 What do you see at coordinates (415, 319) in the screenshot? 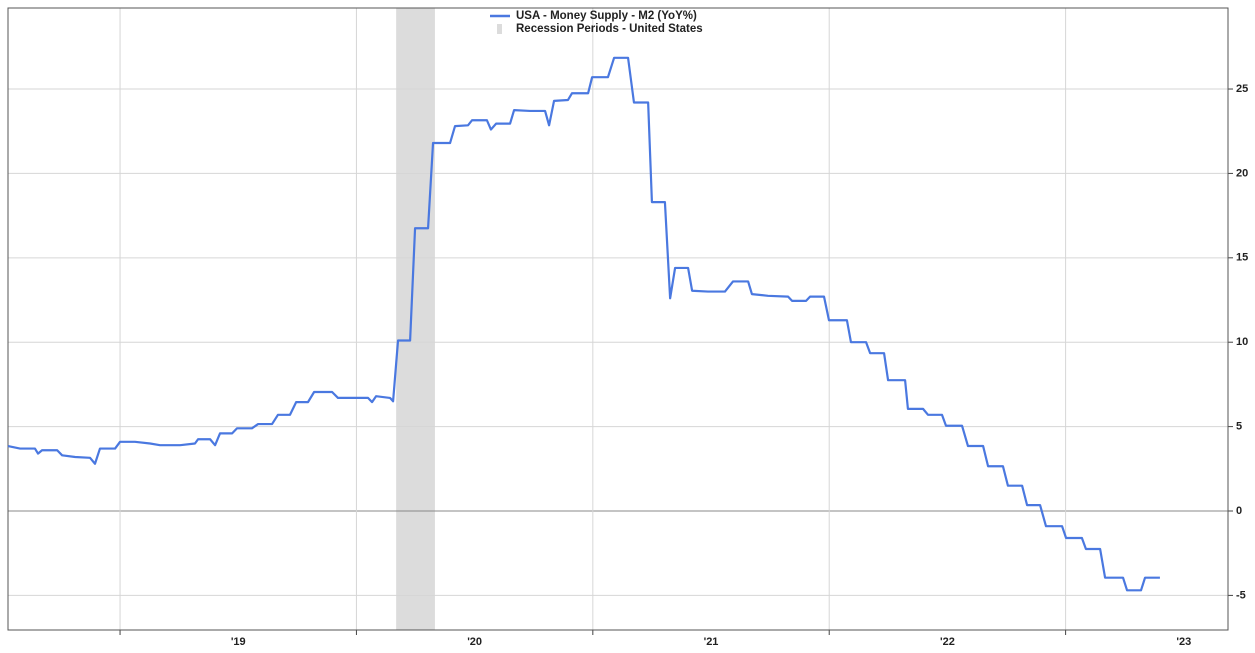
I see `recession-band` at bounding box center [415, 319].